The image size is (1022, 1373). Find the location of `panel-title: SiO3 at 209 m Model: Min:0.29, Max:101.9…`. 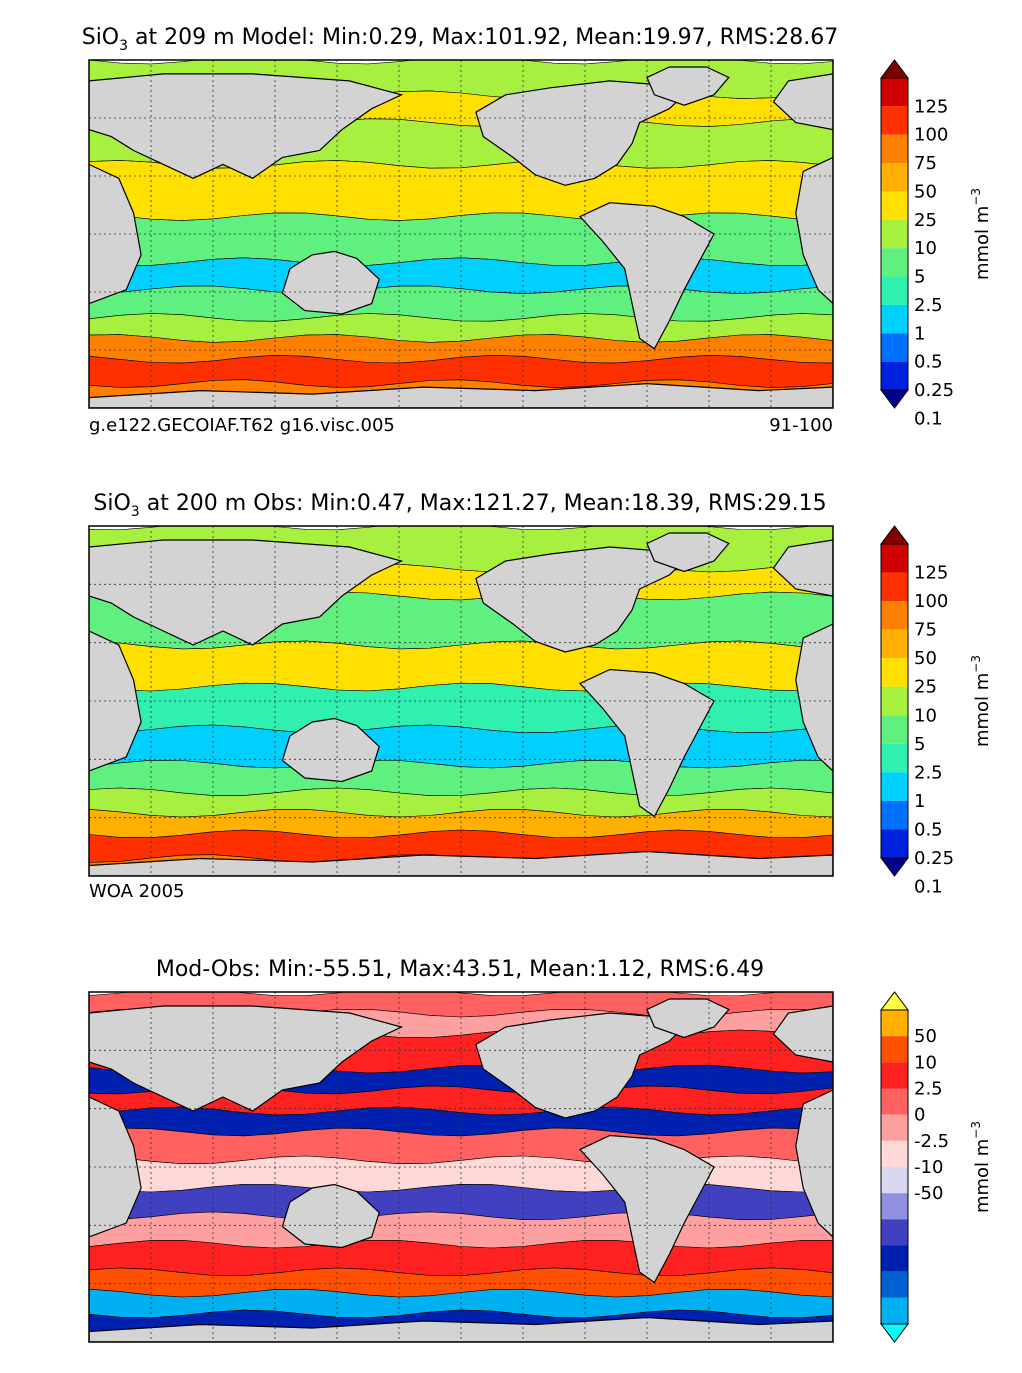

panel-title: SiO3 at 209 m Model: Min:0.29, Max:101.9… is located at coordinates (460, 39).